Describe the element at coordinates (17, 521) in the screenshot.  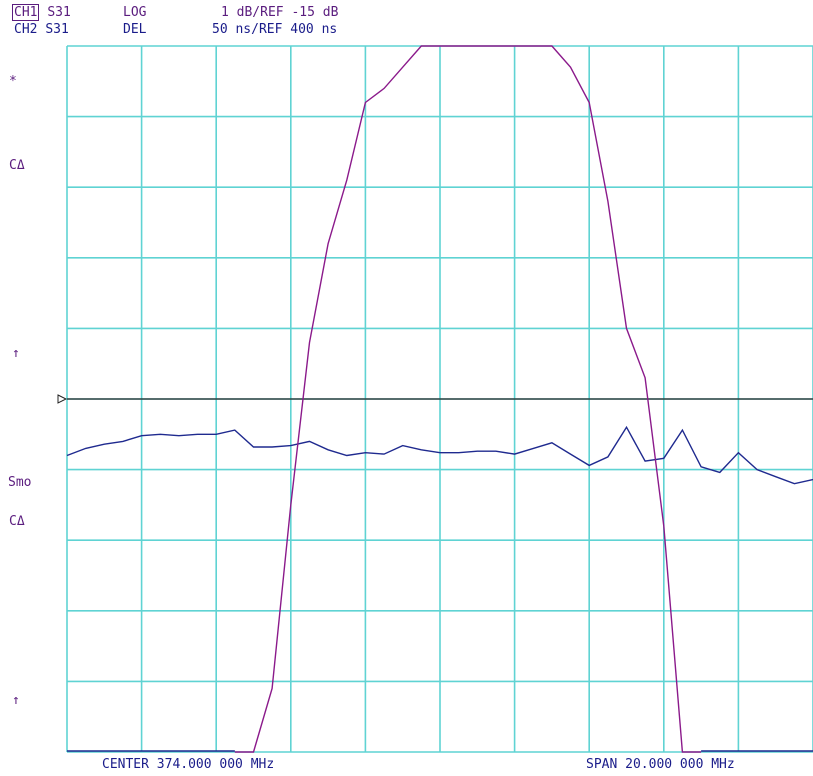
I see `ch2-correction-indicator: CΔ` at that location.